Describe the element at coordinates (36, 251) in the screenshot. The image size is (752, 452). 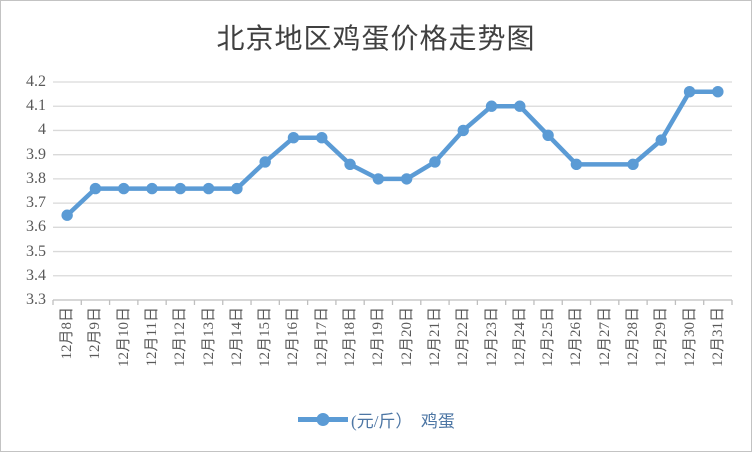
I see `y-tick-label: 3.5` at that location.